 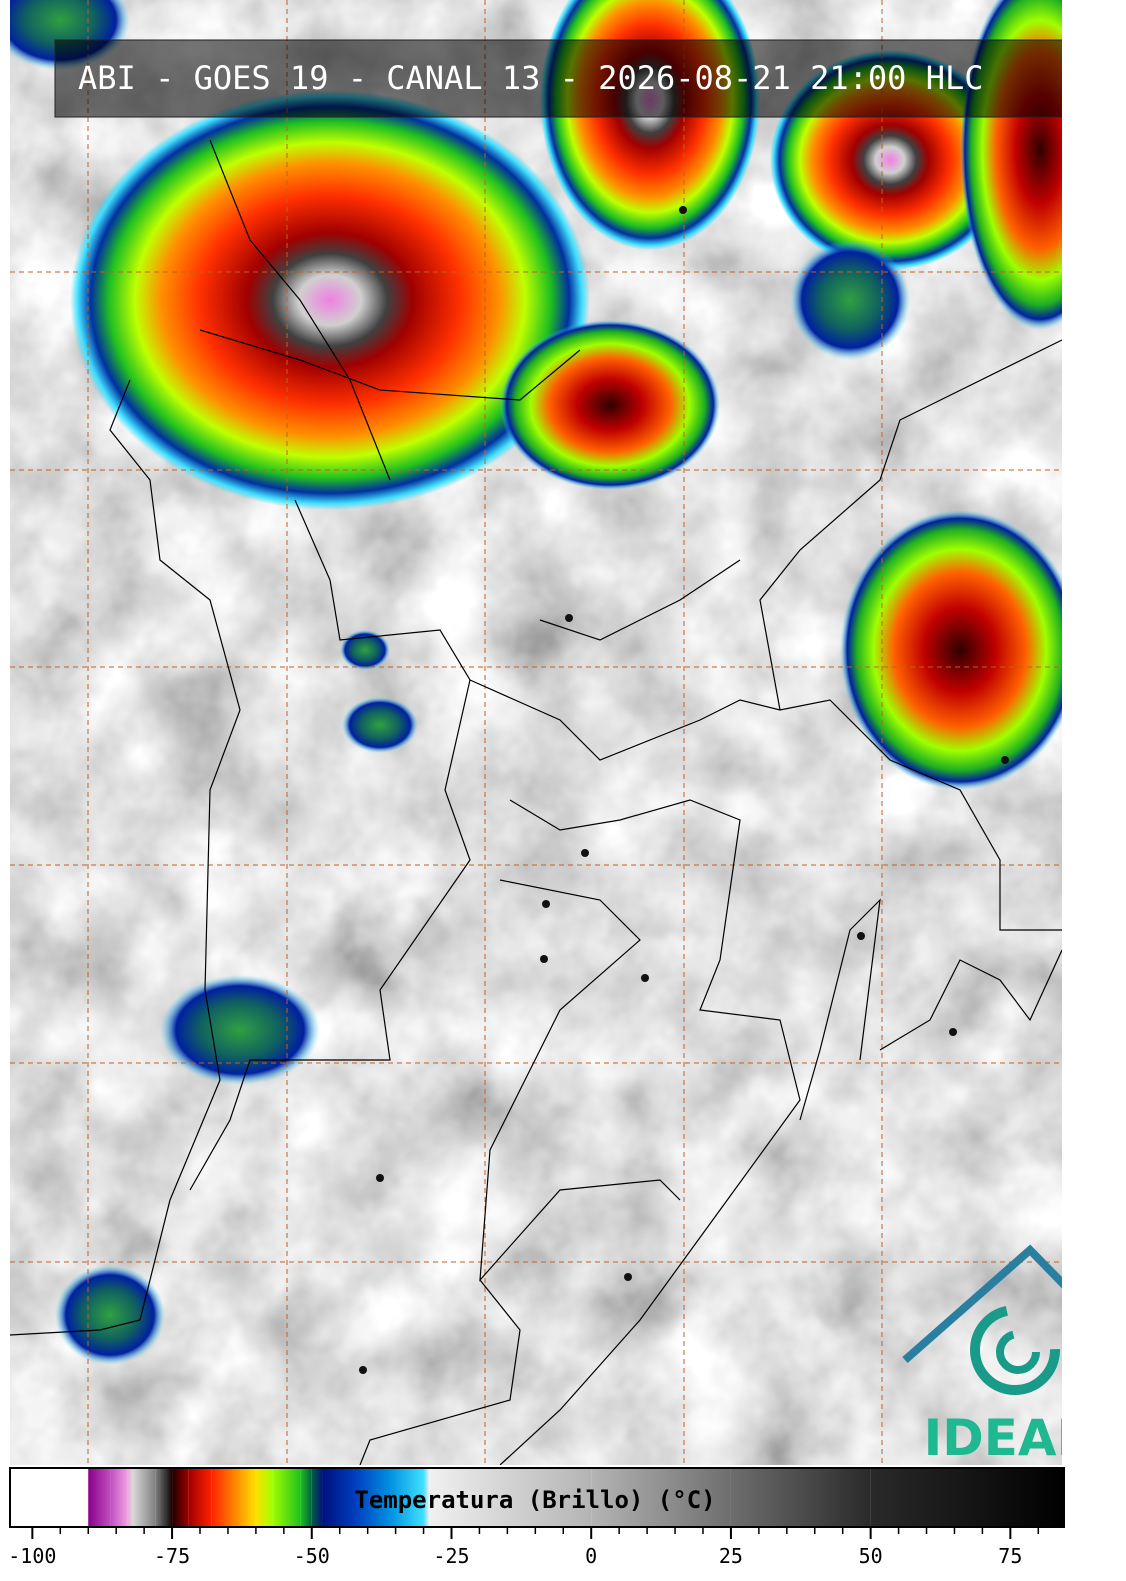 I want to click on tick-label: 75, so click(x=1010, y=1556).